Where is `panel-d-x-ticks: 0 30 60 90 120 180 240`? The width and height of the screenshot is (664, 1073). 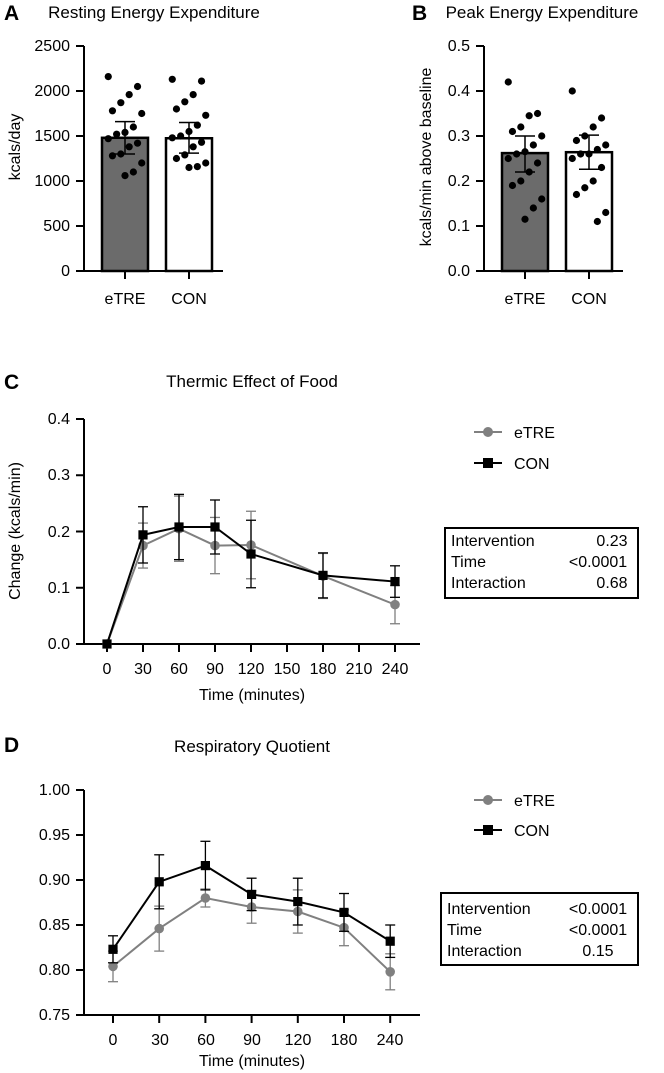
panel-d-x-ticks: 0 30 60 90 120 180 240 is located at coordinates (256, 1040).